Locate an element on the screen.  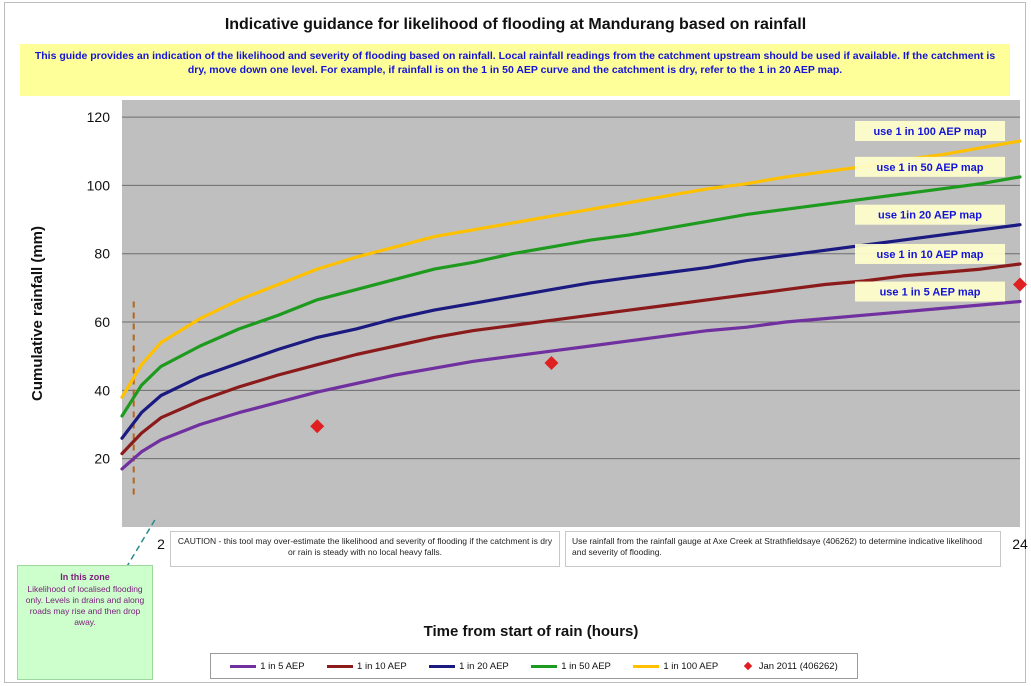
map-label-5: use 1 in 5 AEP map is located at coordinates (930, 293).